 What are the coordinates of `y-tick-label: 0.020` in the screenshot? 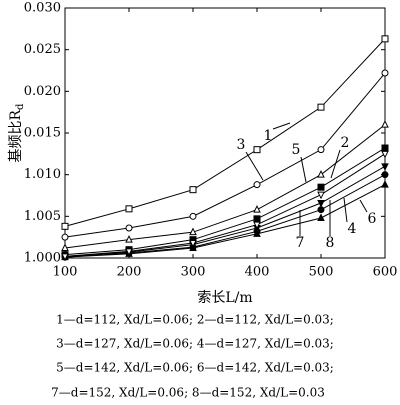 It's located at (42, 91).